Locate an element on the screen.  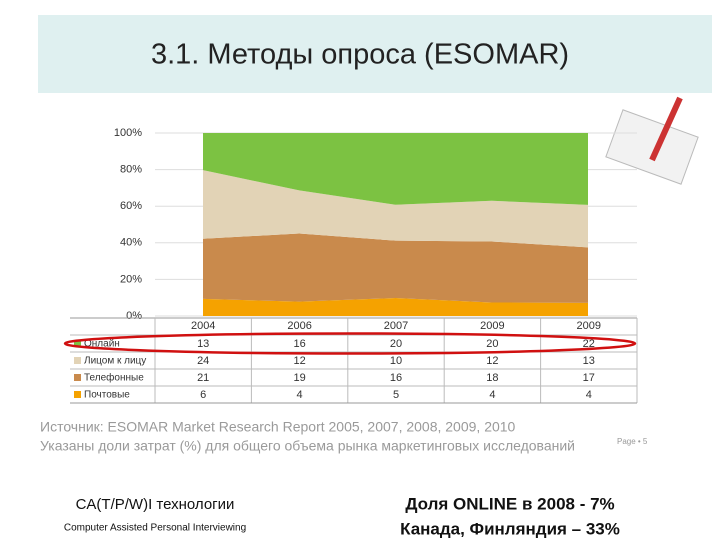
table-cell: 24 is located at coordinates (203, 361).